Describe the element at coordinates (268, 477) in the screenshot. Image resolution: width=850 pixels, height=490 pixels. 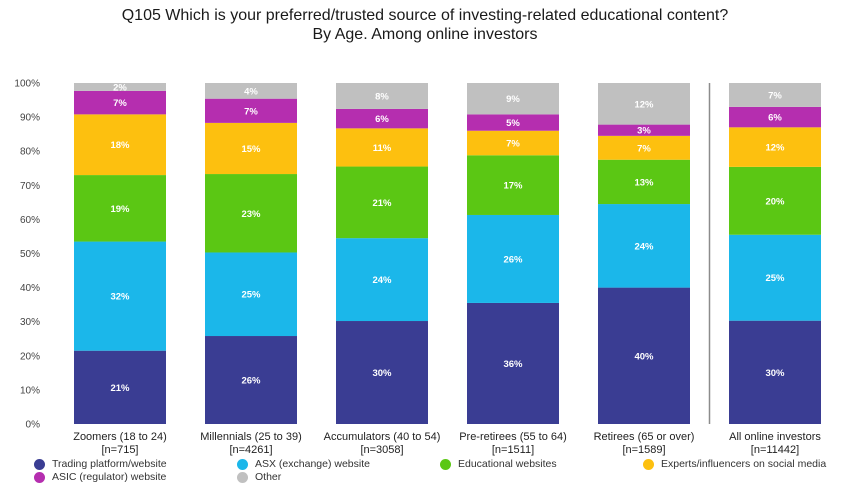
I see `legend-label: Other` at that location.